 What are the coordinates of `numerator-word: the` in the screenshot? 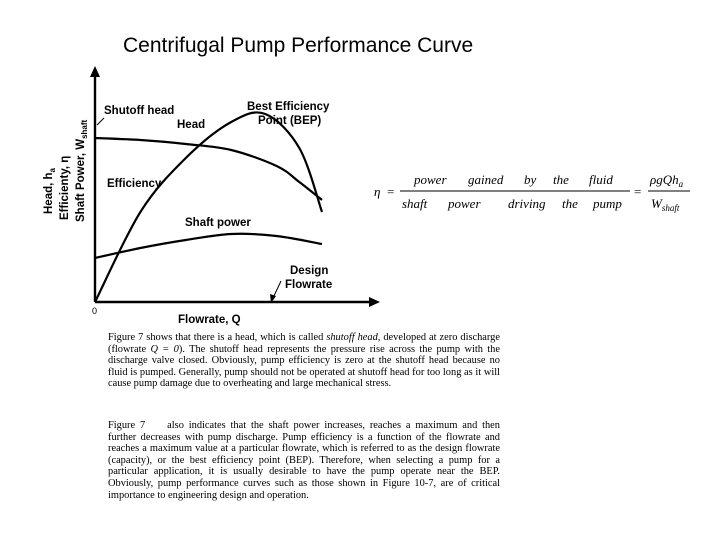 It's located at (561, 179).